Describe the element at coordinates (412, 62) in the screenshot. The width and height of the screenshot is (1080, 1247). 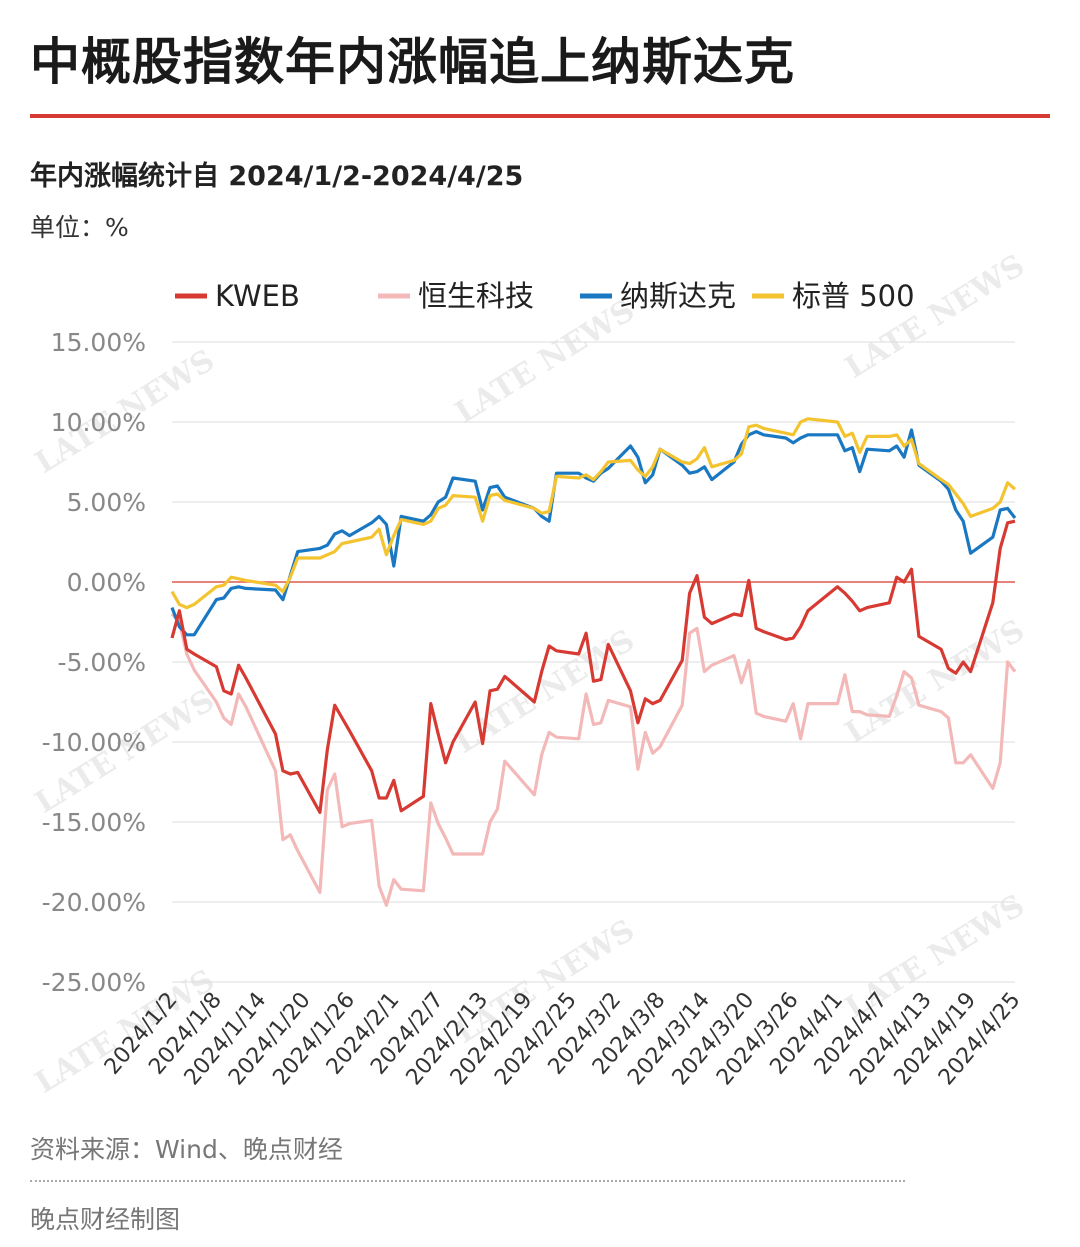
I see `page-title: 中概股指数年内涨幅追上纳斯达克` at that location.